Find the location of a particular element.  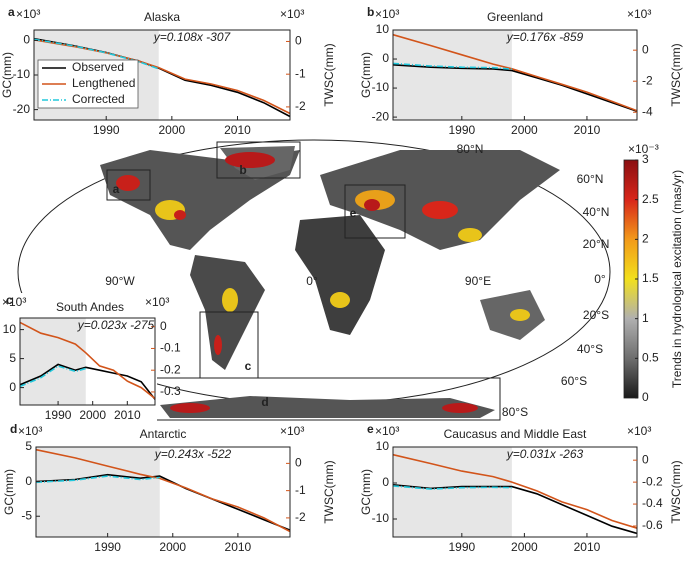

panel-letter: c is located at coordinates (9, 300).